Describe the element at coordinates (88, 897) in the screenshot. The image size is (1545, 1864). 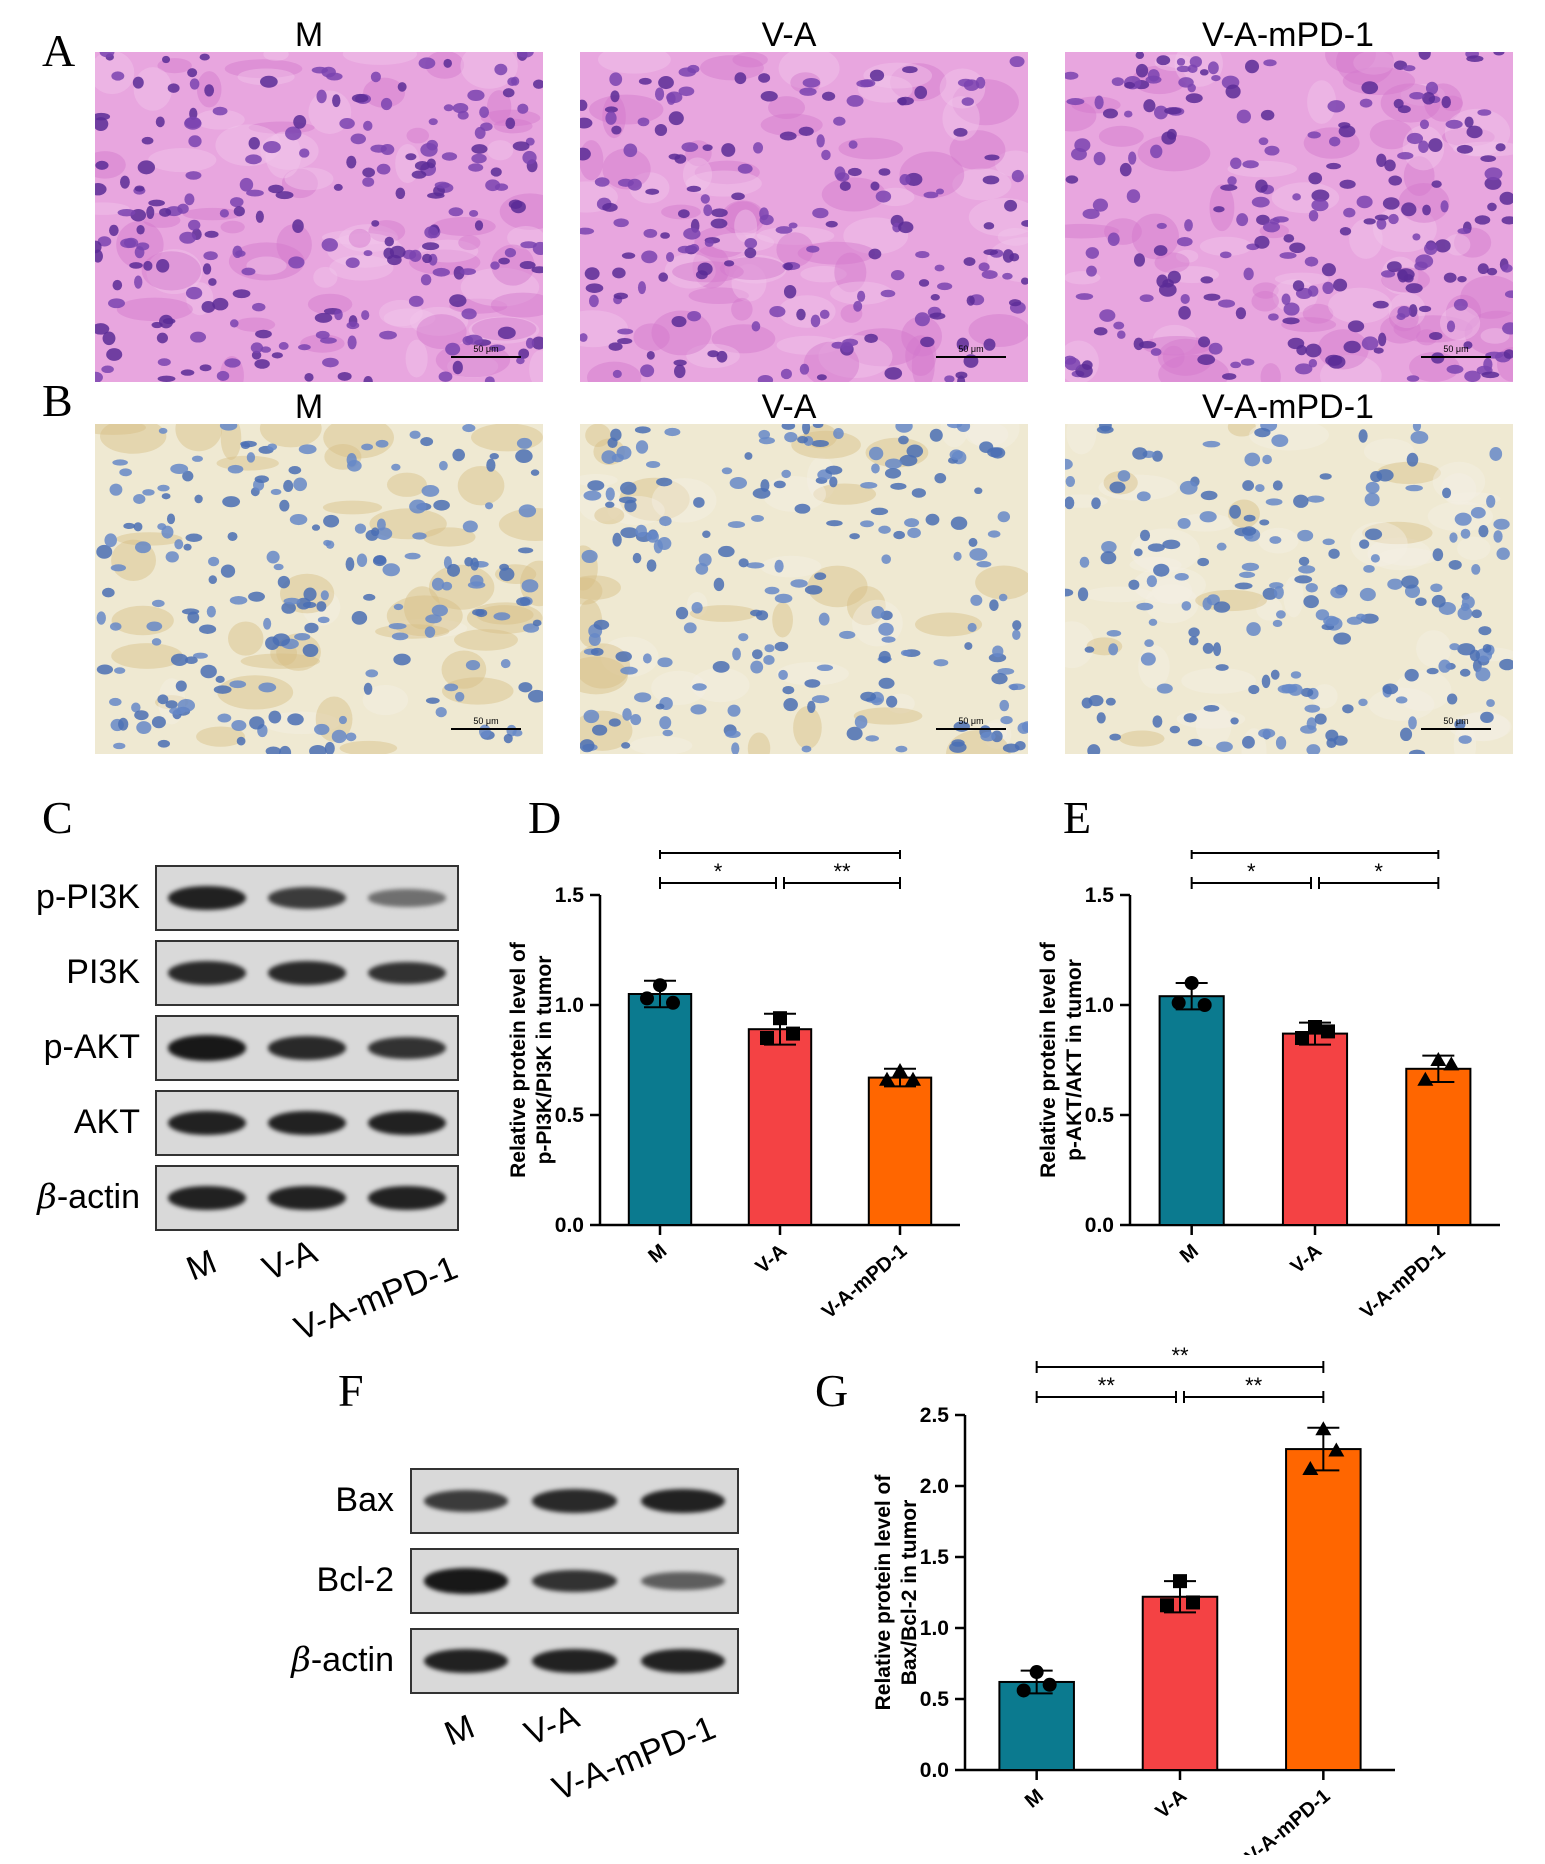
I see `blot-c-label-p-pi3k: p-PI3K` at that location.